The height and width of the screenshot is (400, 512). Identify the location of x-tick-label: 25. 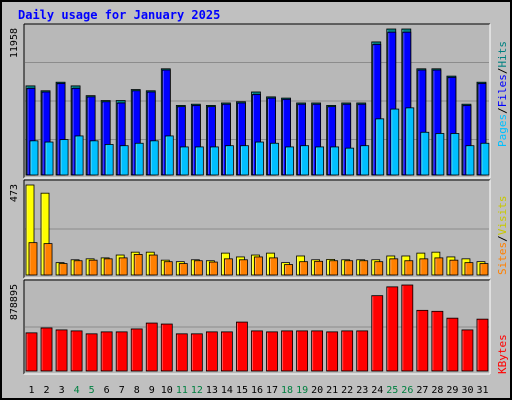
(392, 390).